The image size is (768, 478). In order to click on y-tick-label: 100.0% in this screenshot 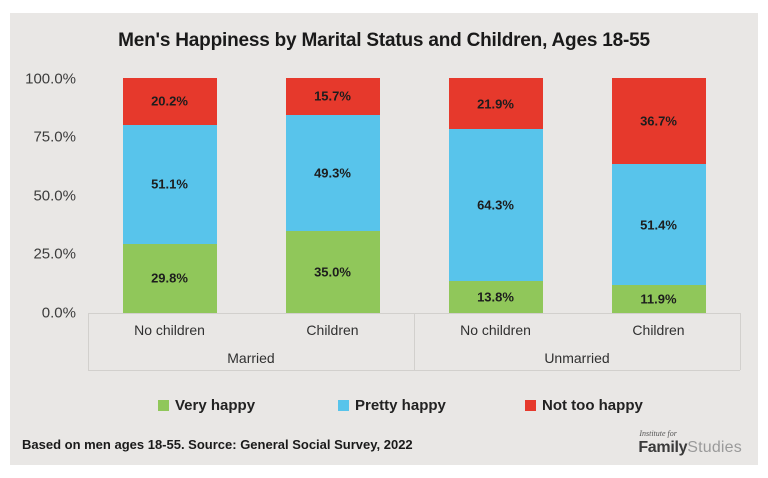, I will do `click(50, 79)`.